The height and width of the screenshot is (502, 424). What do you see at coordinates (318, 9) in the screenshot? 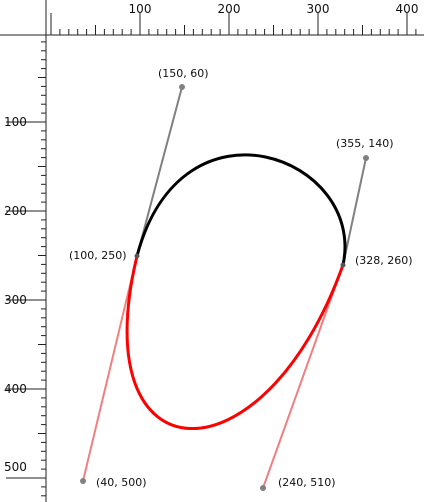
I see `x-tick-label-300: 300` at bounding box center [318, 9].